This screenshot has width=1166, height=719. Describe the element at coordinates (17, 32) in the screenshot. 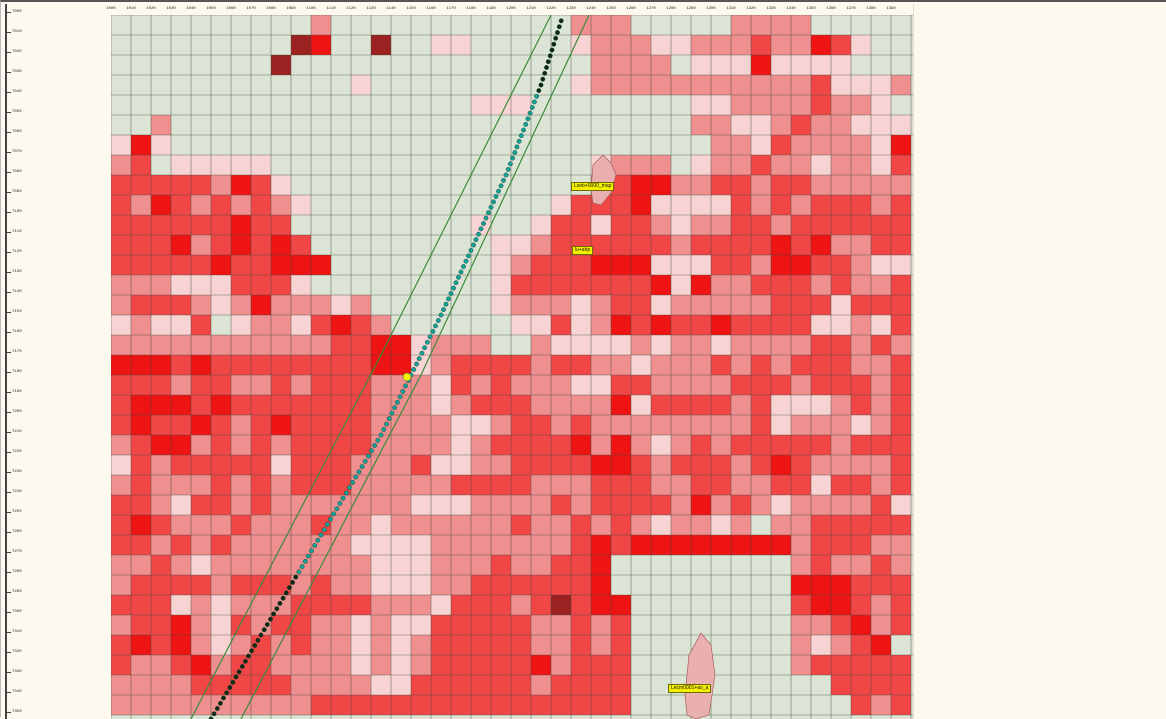

I see `ruler-tick-label: 7010` at that location.